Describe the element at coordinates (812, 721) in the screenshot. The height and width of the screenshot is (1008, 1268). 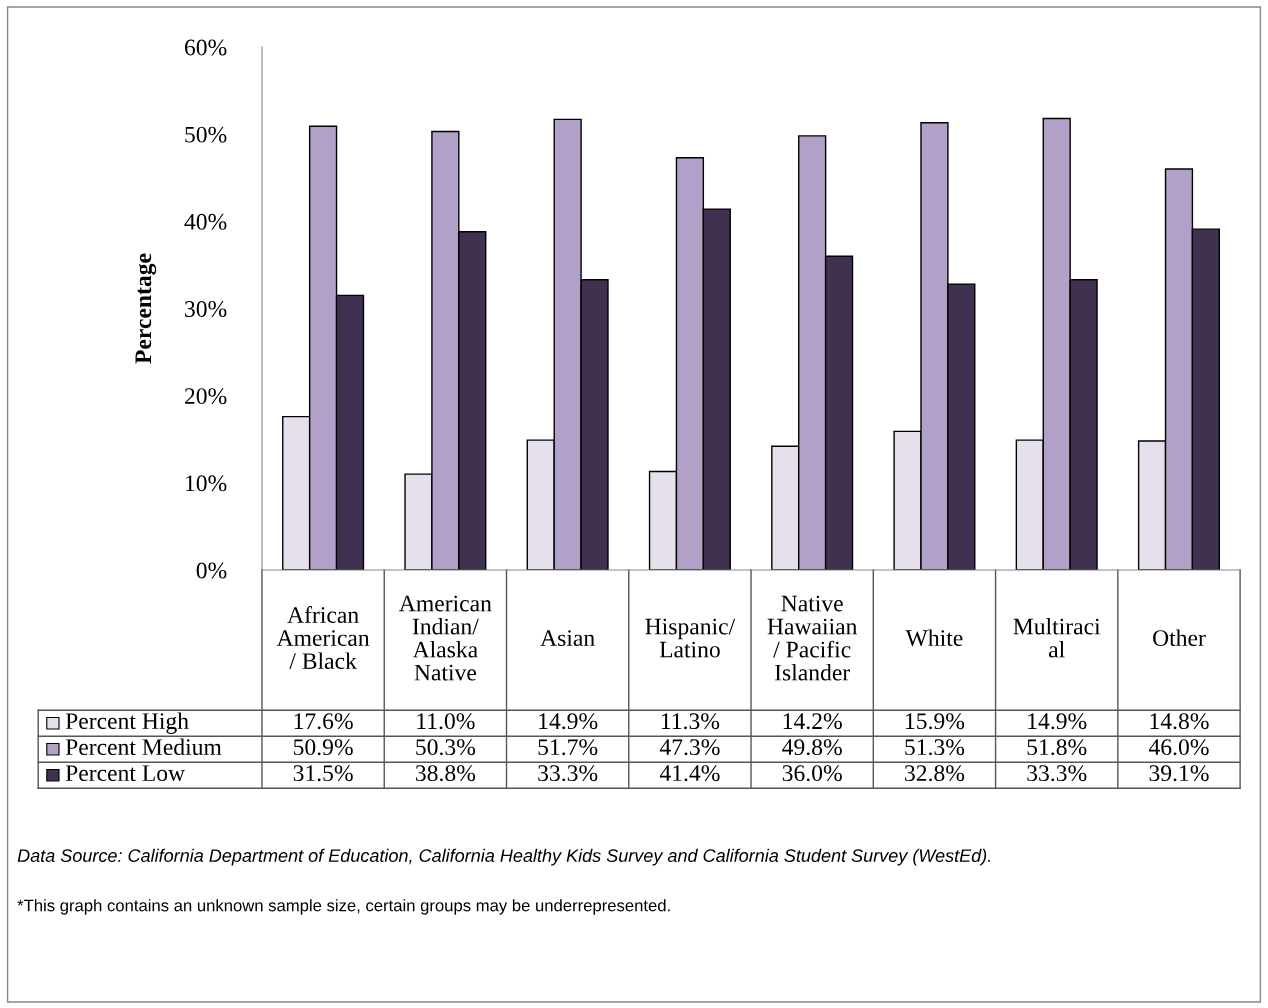
I see `data-label: 14.2%` at that location.